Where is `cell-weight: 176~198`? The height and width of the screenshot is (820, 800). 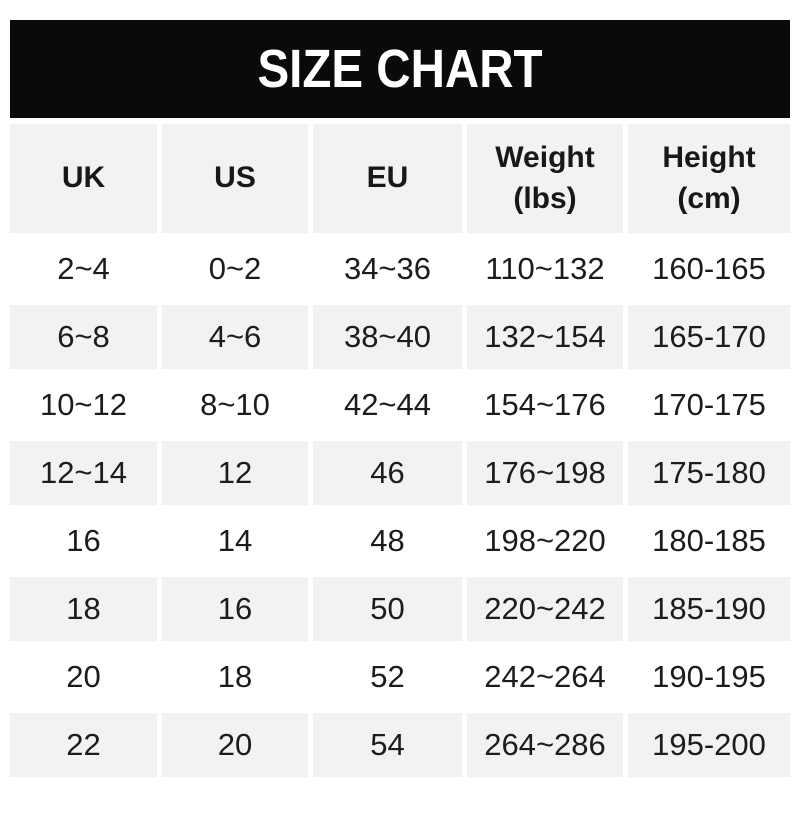 cell-weight: 176~198 is located at coordinates (545, 473).